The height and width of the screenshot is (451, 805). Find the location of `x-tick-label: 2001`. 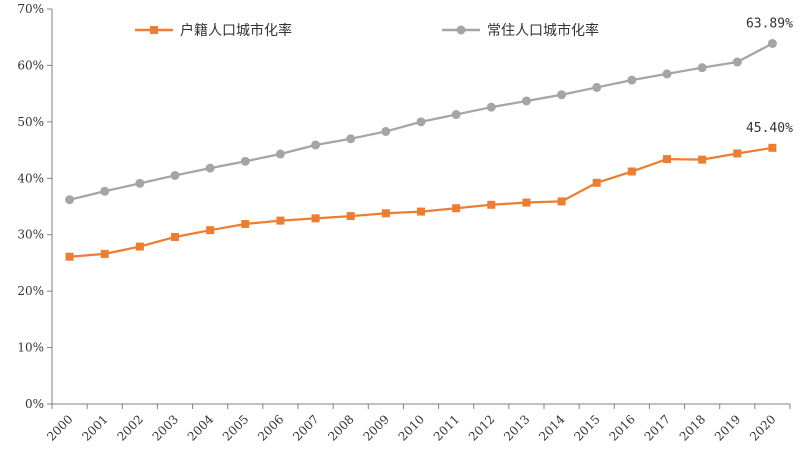

x-tick-label: 2001 is located at coordinates (94, 427).